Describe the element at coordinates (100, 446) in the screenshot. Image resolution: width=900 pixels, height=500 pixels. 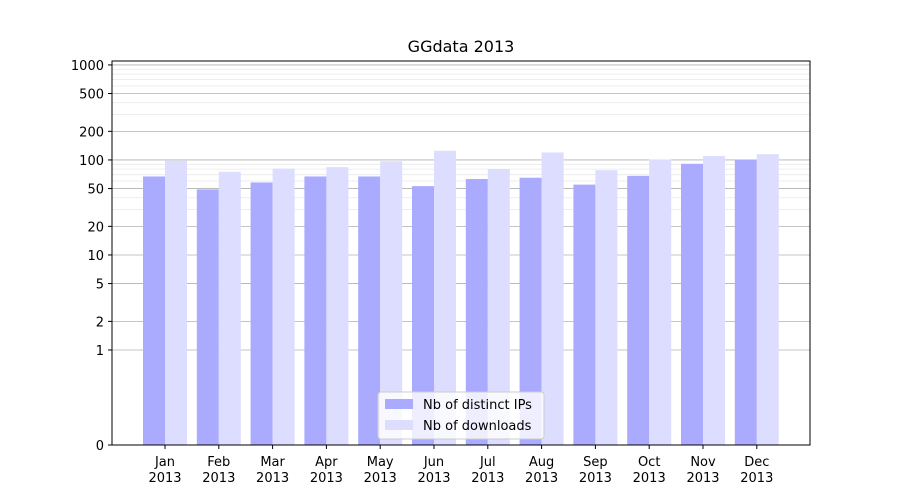
I see `y-tick-label: 0` at that location.